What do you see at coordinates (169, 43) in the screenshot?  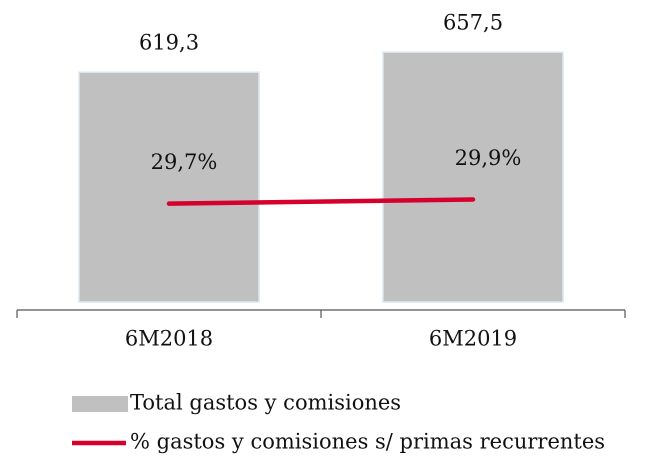 I see `bar-value-label: 619,3` at bounding box center [169, 43].